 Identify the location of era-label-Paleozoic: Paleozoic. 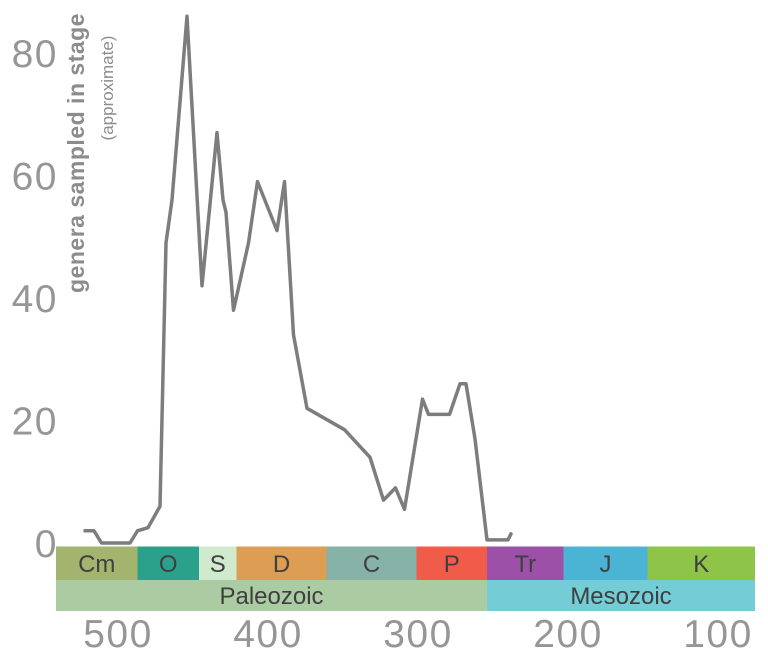
(271, 596).